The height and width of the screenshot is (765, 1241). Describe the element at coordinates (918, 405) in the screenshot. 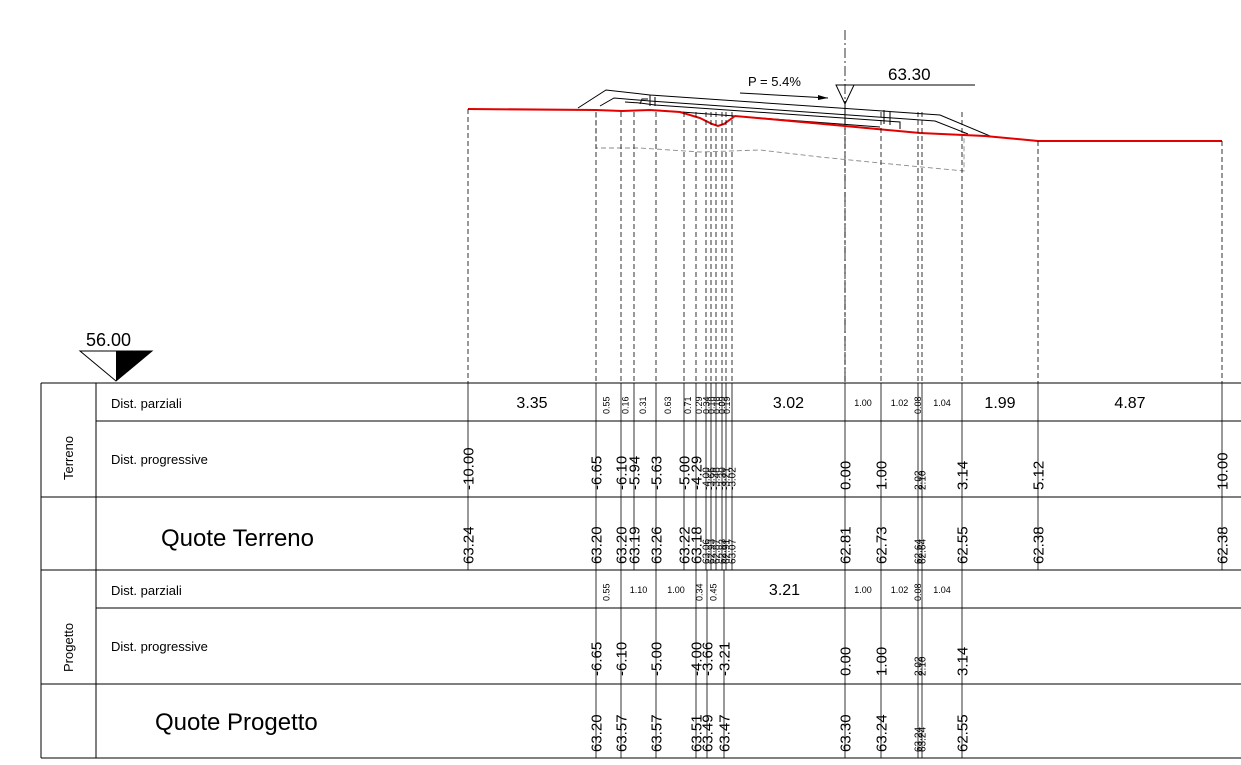

I see `terreno-partial-value: 0.08` at that location.